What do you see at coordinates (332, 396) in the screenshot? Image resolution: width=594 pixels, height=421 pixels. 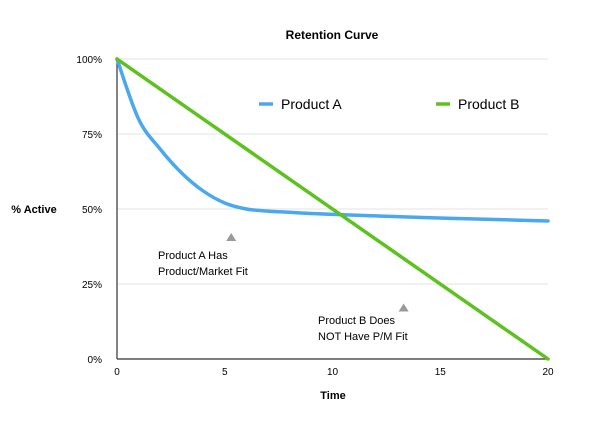 I see `x-axis-title: Time` at bounding box center [332, 396].